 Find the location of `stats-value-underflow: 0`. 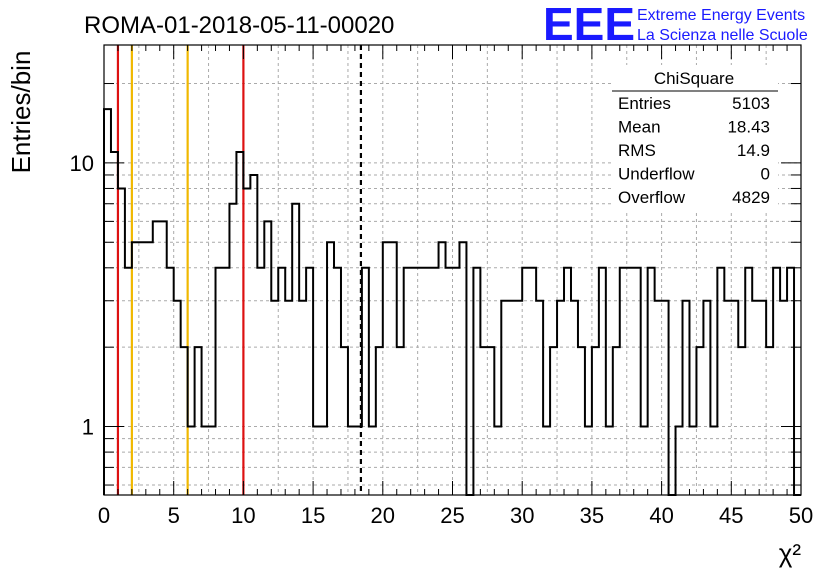

stats-value-underflow: 0 is located at coordinates (765, 174).